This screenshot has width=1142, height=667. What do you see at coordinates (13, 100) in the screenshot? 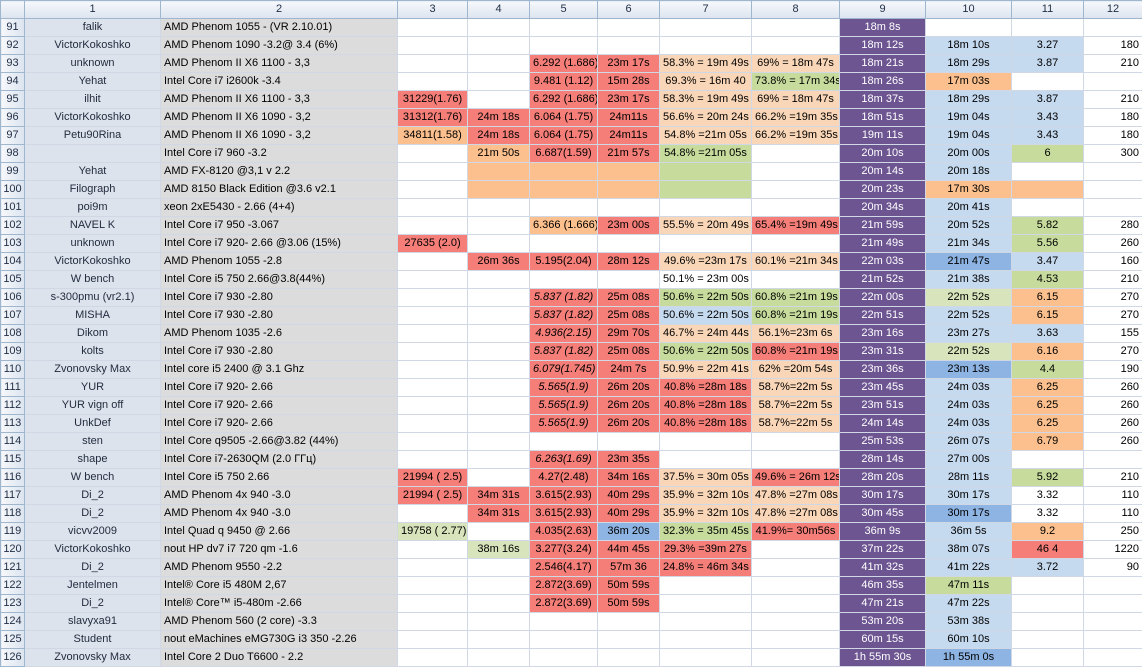
I see `row-header: 95` at bounding box center [13, 100].